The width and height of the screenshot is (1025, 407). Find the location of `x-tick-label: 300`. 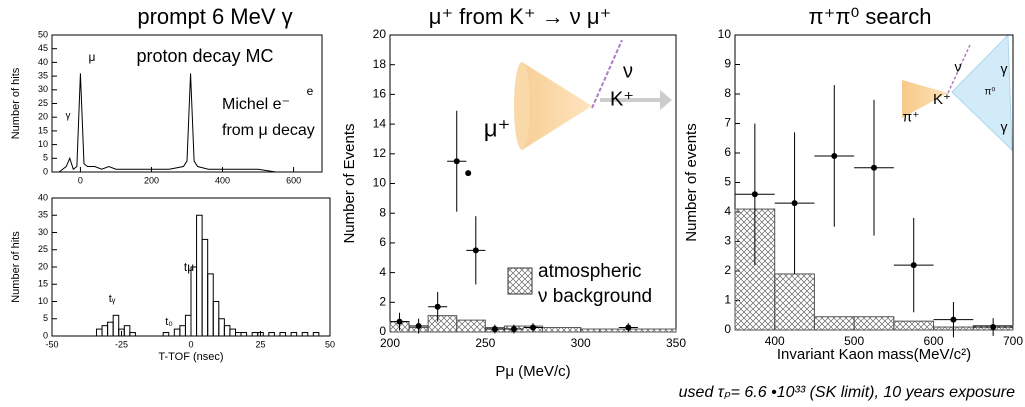

x-tick-label: 300 is located at coordinates (581, 343).